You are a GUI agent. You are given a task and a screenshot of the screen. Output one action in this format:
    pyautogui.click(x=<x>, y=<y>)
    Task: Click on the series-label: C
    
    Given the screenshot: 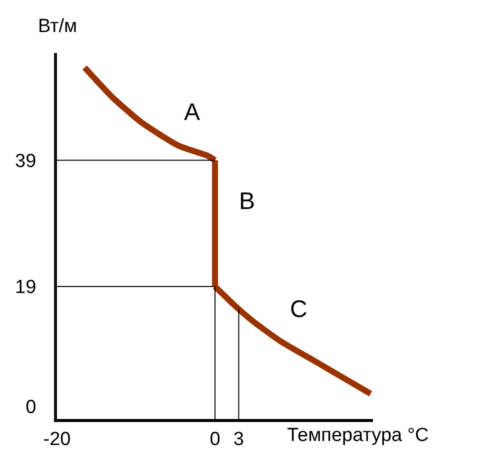 What is the action you would take?
    pyautogui.click(x=299, y=309)
    